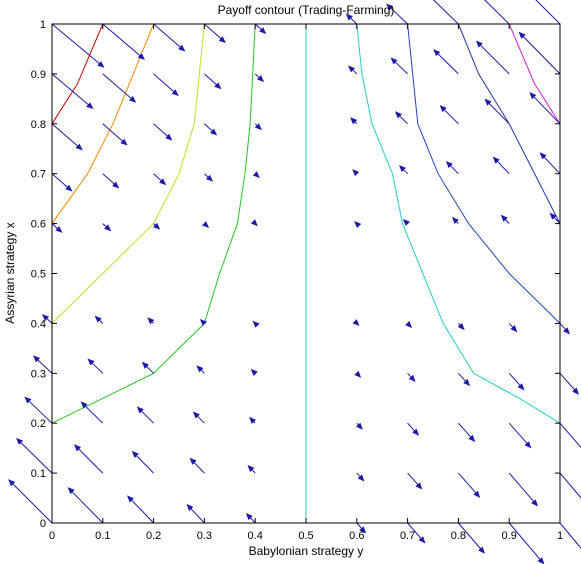 The image size is (581, 564). What do you see at coordinates (305, 536) in the screenshot?
I see `x-tick-label: 0.5` at bounding box center [305, 536].